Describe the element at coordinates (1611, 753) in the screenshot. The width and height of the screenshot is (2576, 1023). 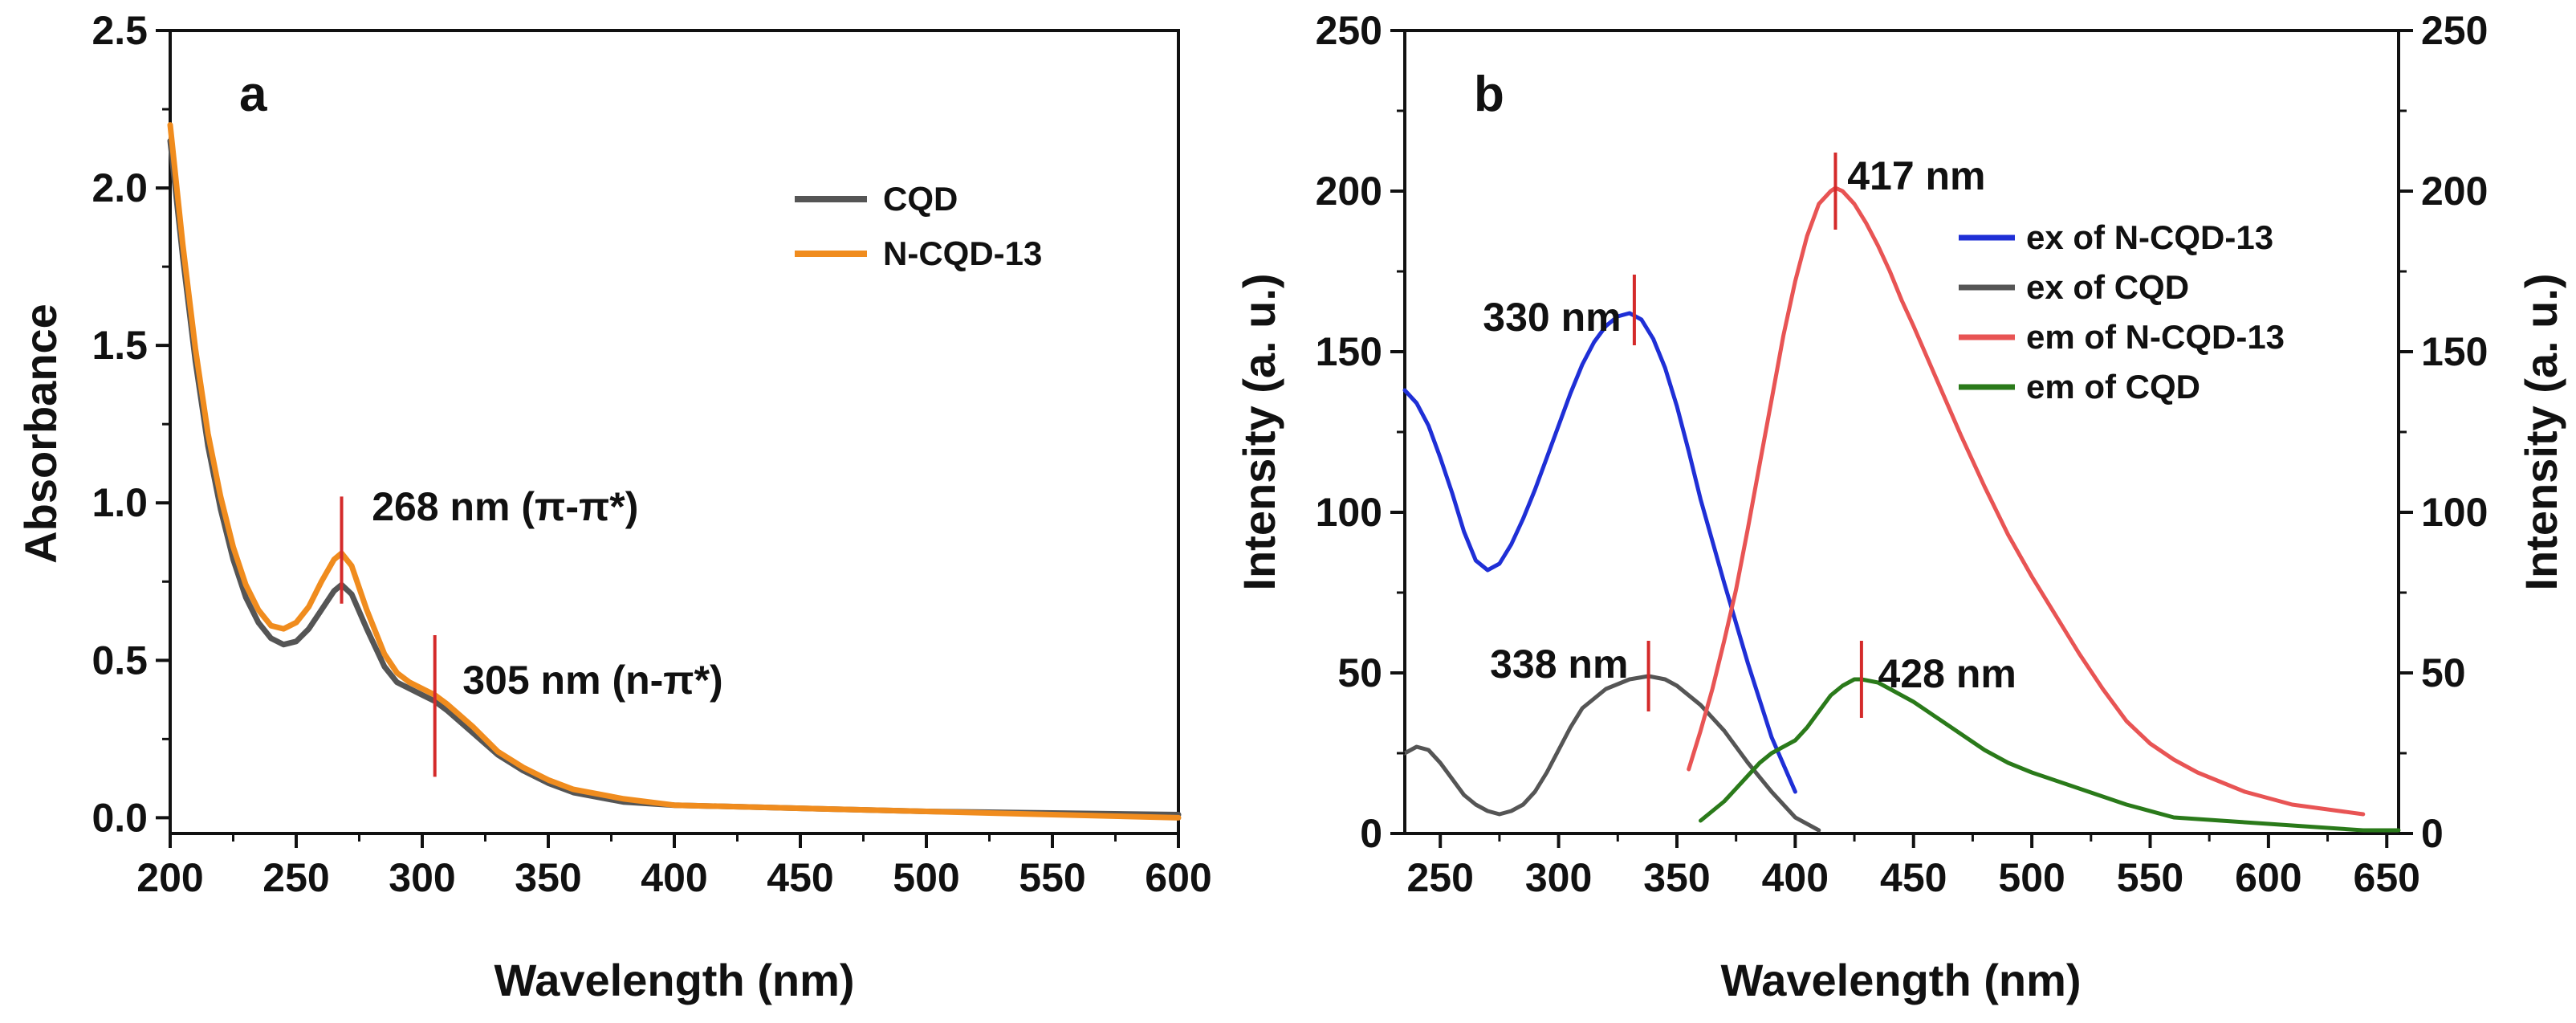
I see `series-line-b-ex-of-cqd` at that location.